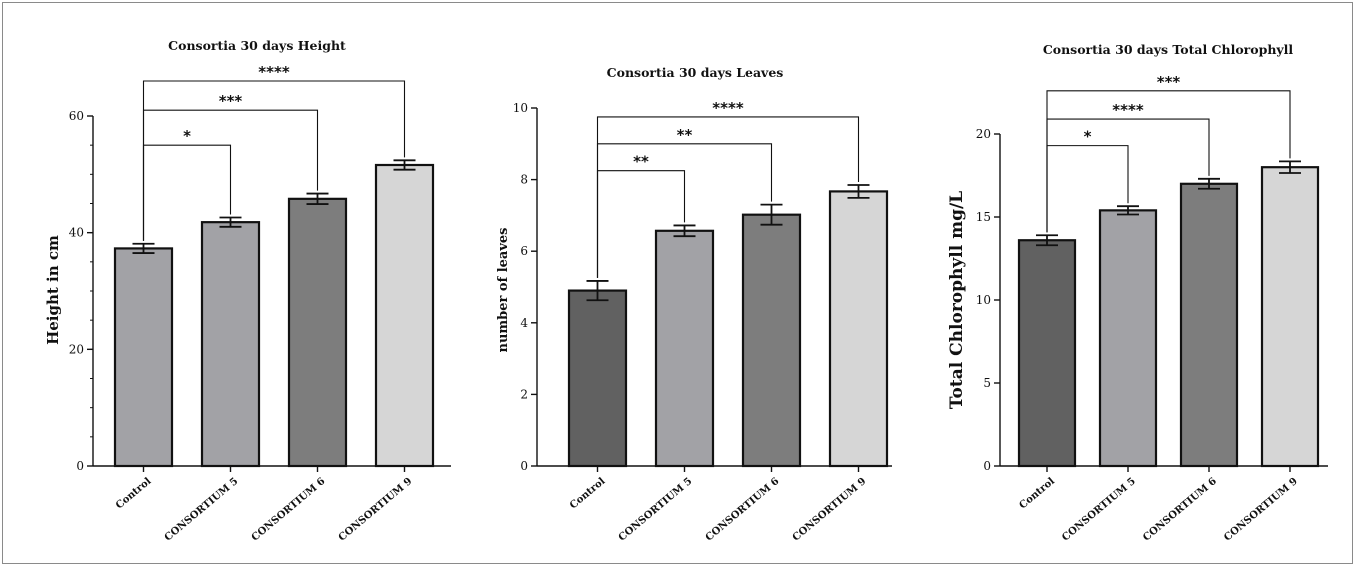 This screenshot has height=566, width=1357. Describe the element at coordinates (524, 251) in the screenshot. I see `y-tick-label: 6` at that location.